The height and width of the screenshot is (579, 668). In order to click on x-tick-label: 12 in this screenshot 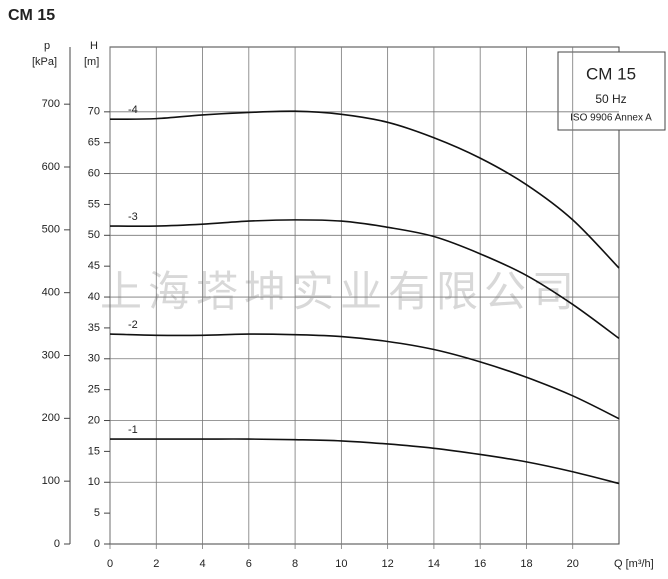, I will do `click(388, 564)`.